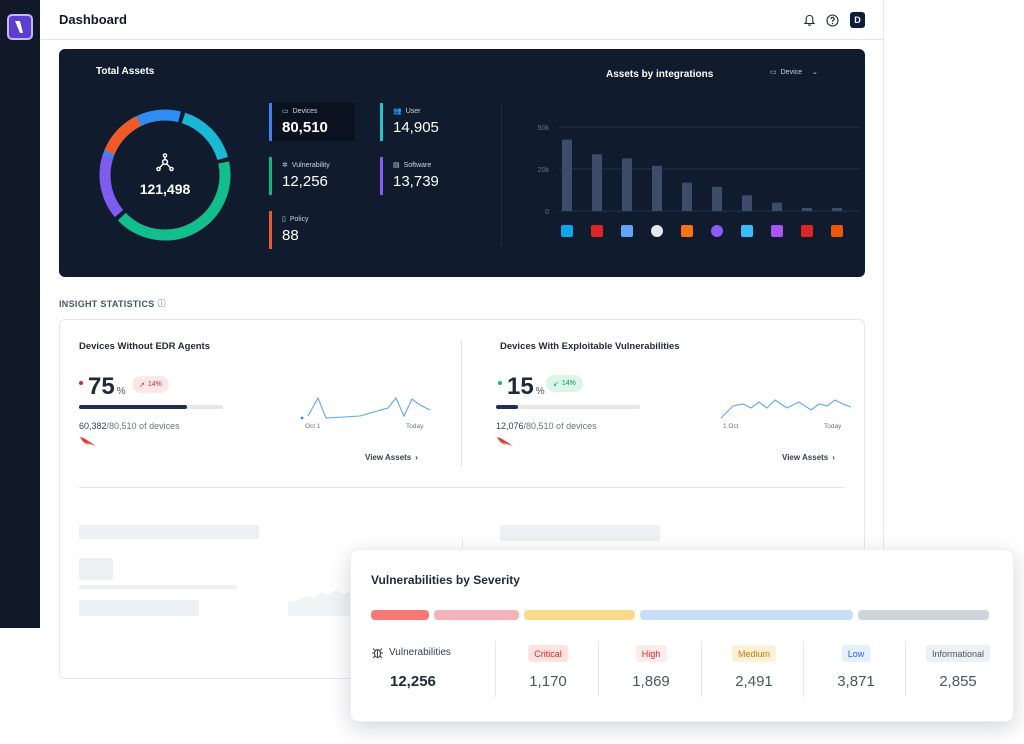  What do you see at coordinates (102, 387) in the screenshot?
I see `insight-percentage: 75 %` at bounding box center [102, 387].